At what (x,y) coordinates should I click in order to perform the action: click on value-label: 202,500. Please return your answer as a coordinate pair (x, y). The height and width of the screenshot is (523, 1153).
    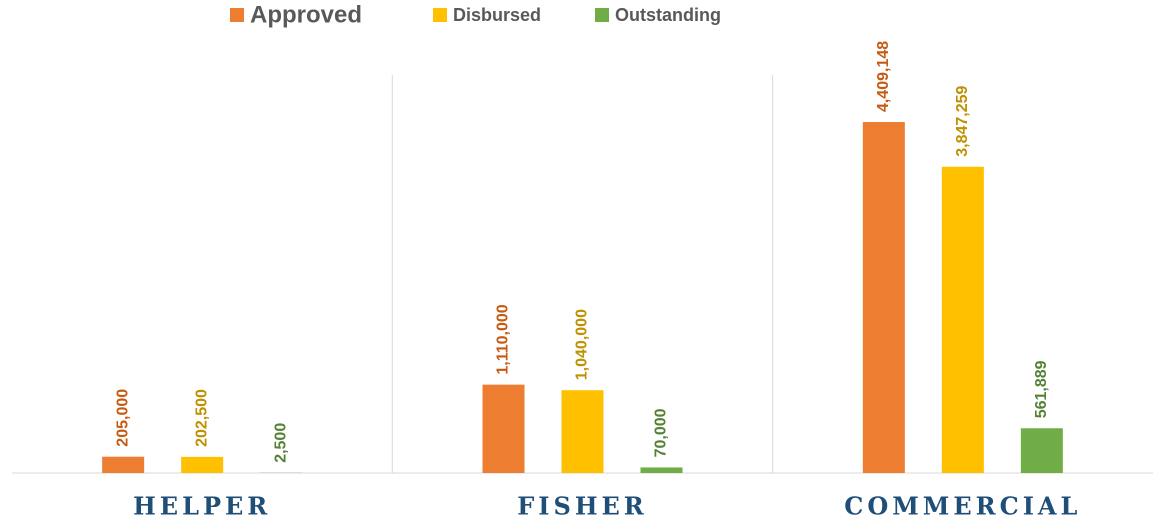
    Looking at the image, I should click on (201, 418).